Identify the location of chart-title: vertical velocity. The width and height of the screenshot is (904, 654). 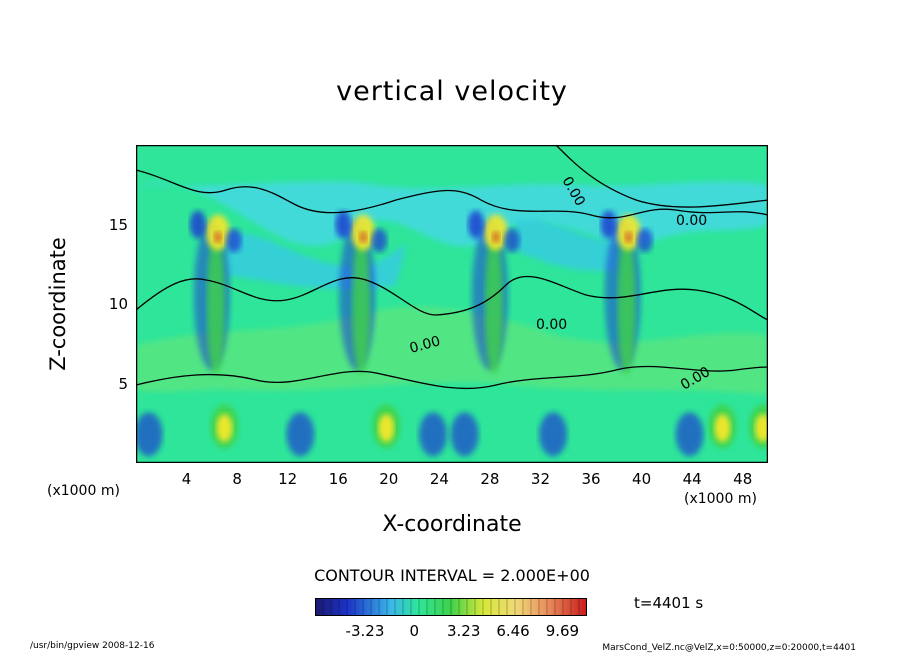
(452, 91).